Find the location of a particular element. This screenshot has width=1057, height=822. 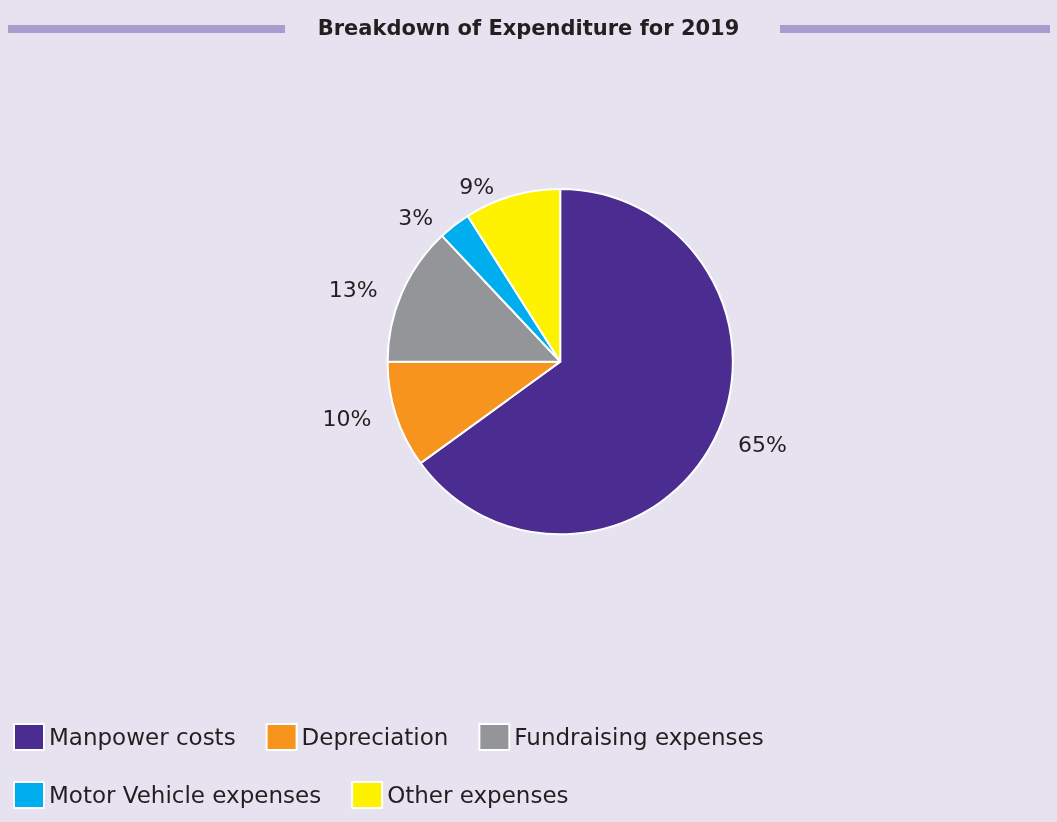

legend-label: Motor Vehicle expenses is located at coordinates (185, 795).